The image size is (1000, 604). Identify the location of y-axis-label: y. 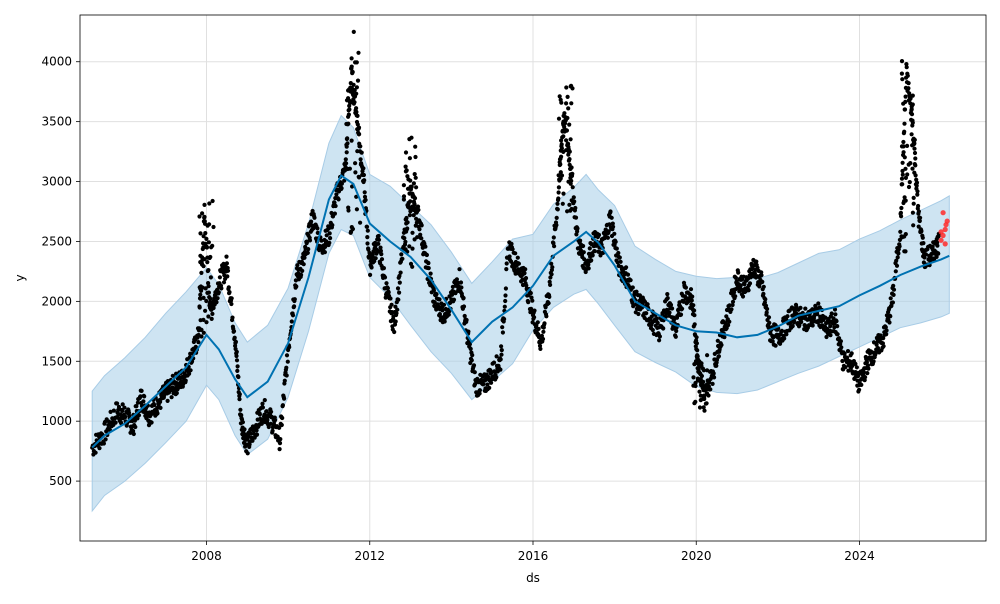
(20, 277).